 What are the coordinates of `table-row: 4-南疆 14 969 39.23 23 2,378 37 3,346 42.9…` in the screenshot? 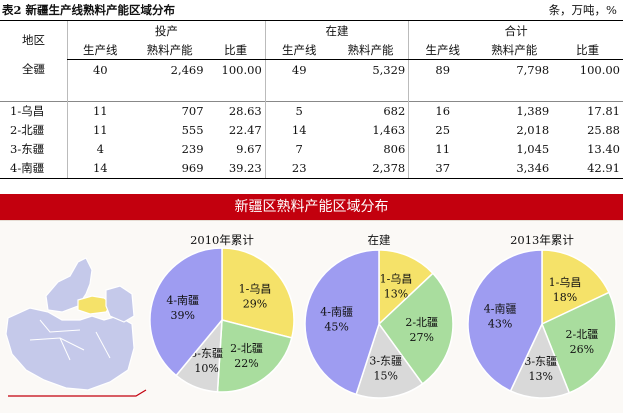 It's located at (311, 168).